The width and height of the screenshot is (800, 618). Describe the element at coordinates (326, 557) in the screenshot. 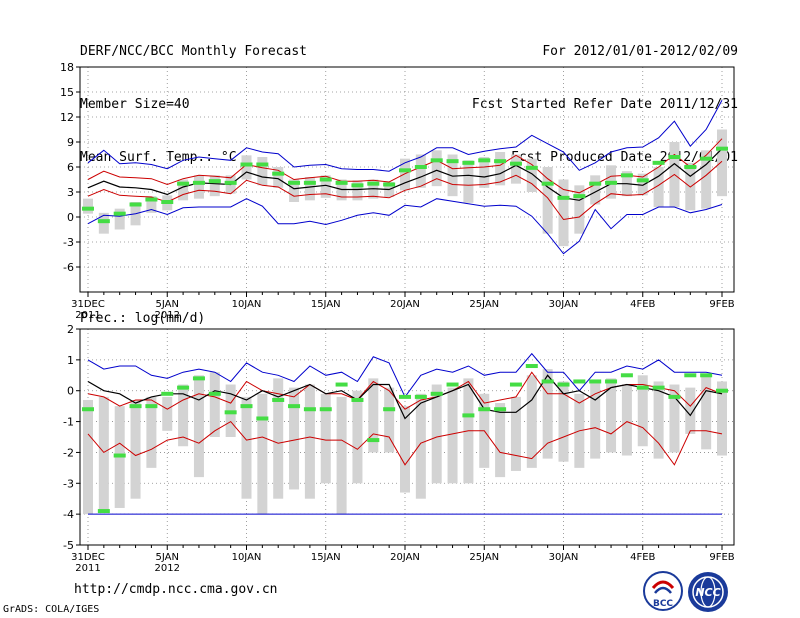

I see `precip-xtick-label: 15JAN` at that location.